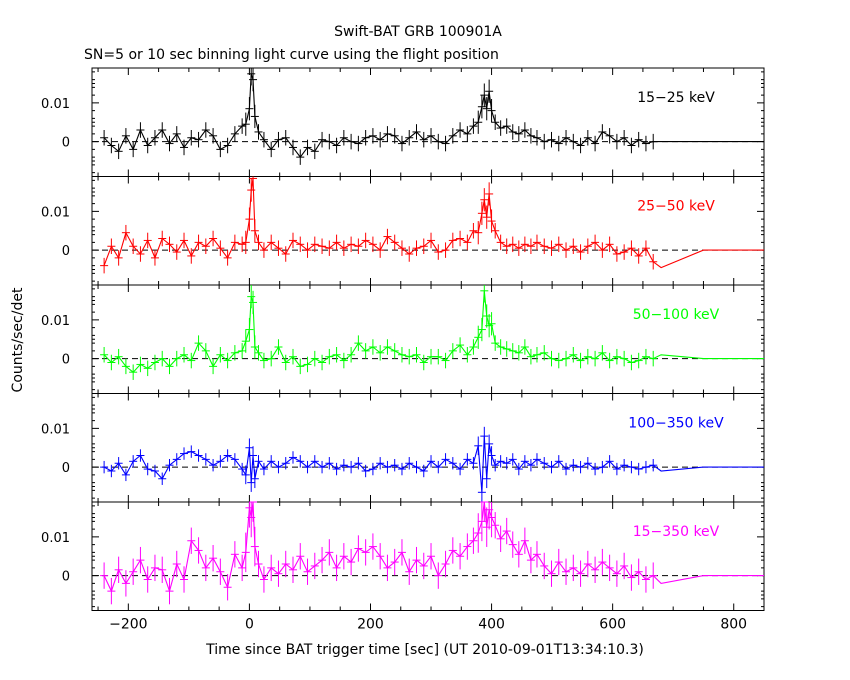  Describe the element at coordinates (370, 625) in the screenshot. I see `x-tick-label: 200` at that location.